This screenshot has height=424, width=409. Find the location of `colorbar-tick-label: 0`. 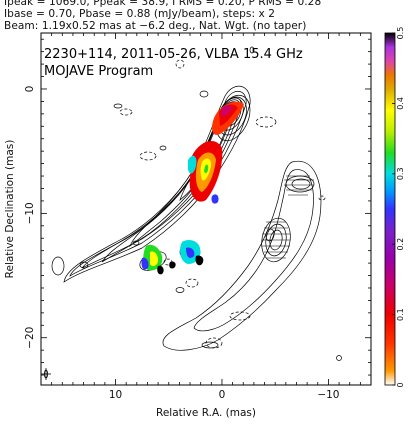

colorbar-tick-label: 0 is located at coordinates (400, 384).